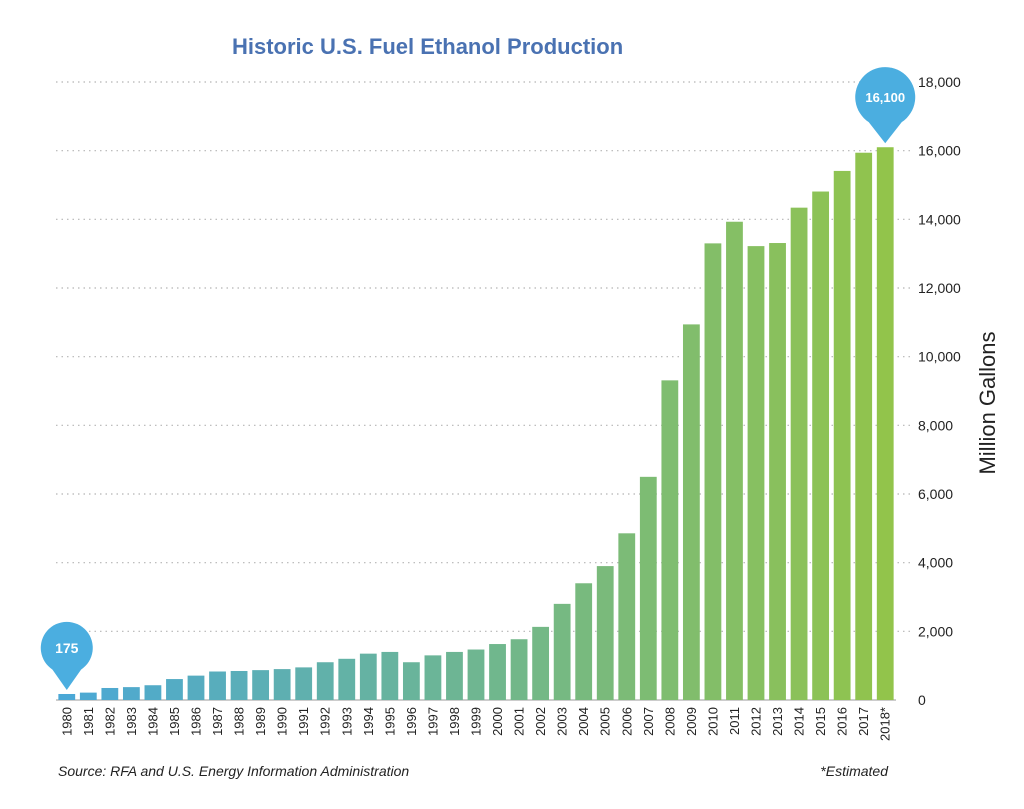 The height and width of the screenshot is (809, 1024). Describe the element at coordinates (799, 721) in the screenshot. I see `x-tick-label: 2014` at that location.